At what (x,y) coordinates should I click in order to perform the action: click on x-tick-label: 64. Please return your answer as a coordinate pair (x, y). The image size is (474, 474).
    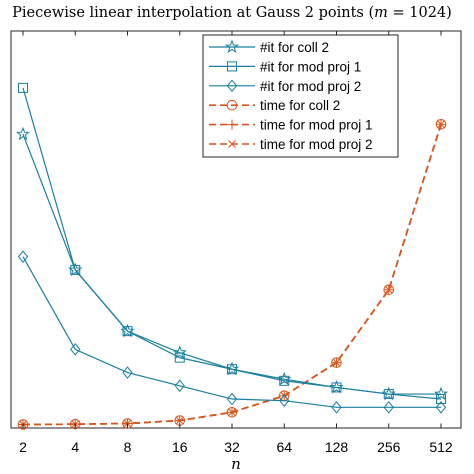
    Looking at the image, I should click on (284, 447).